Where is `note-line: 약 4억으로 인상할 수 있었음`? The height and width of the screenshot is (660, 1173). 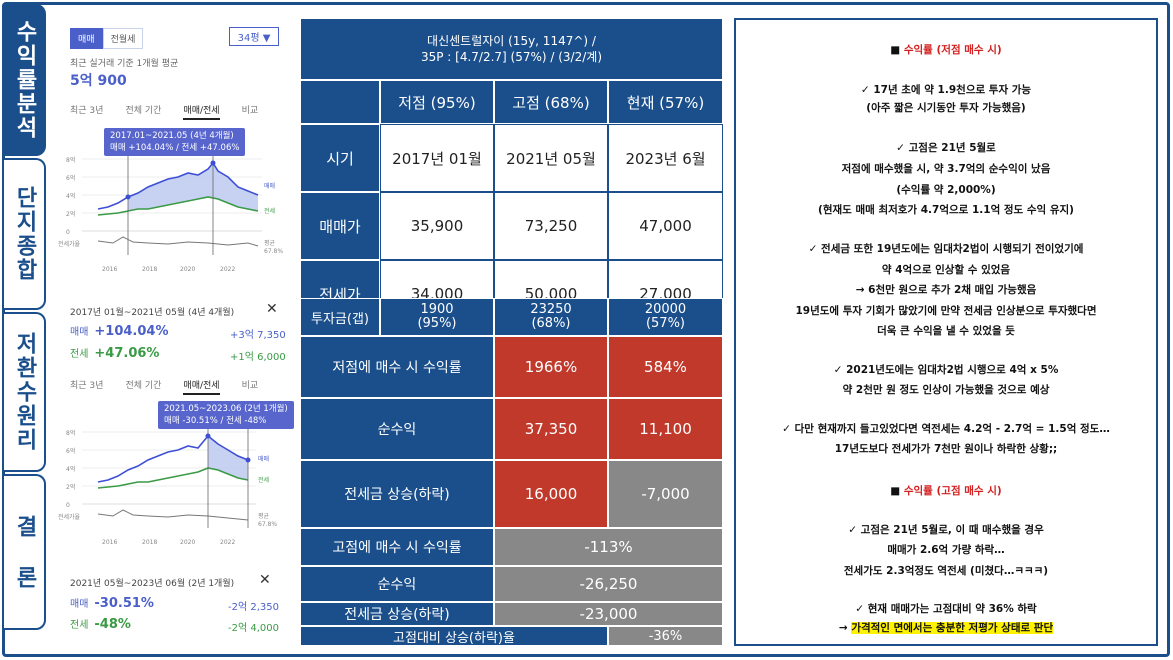 note-line: 약 4억으로 인상할 수 있었음 is located at coordinates (946, 270).